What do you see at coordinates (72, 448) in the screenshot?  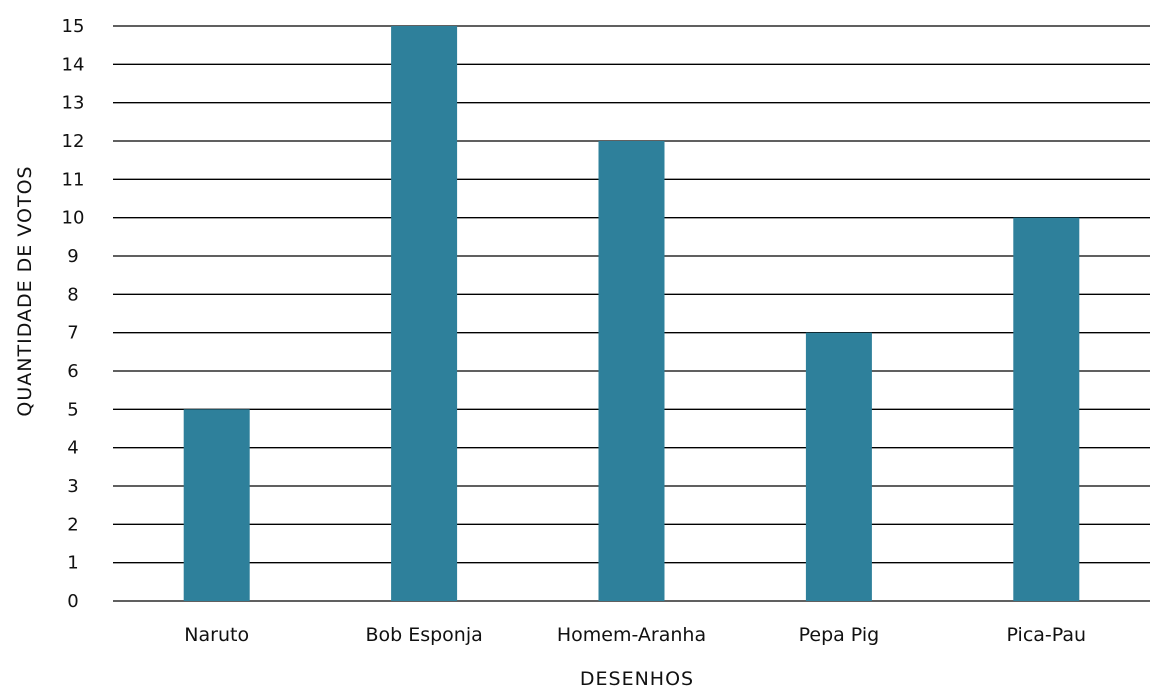 I see `y-tick-label: 4` at bounding box center [72, 448].